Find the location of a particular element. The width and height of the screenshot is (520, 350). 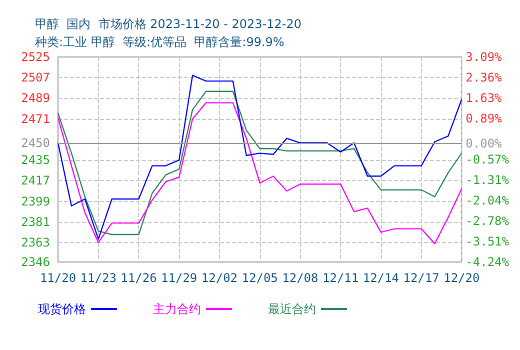

x-tick-label: 11/23 is located at coordinates (98, 278).